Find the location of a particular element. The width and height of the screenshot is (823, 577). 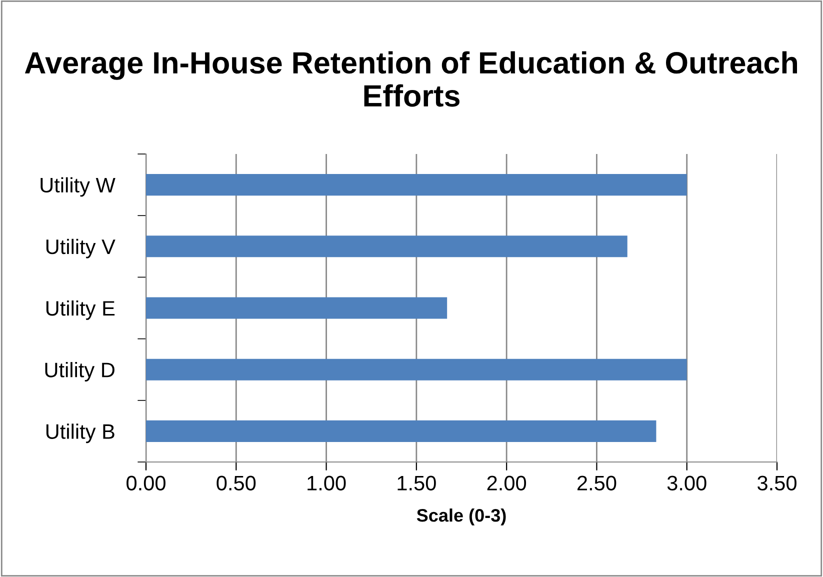

x-tick-label: 2.00 is located at coordinates (506, 483).